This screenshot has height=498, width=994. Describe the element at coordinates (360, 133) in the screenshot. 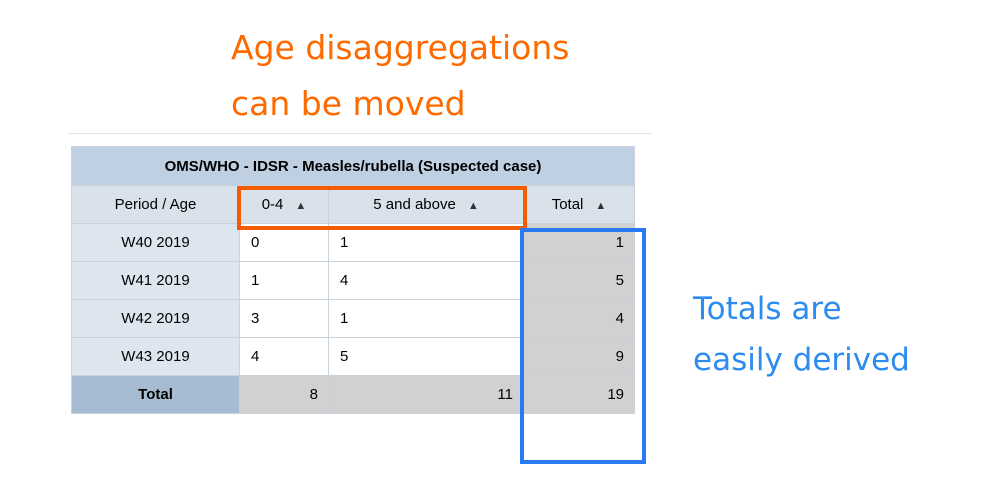

I see `divider` at that location.